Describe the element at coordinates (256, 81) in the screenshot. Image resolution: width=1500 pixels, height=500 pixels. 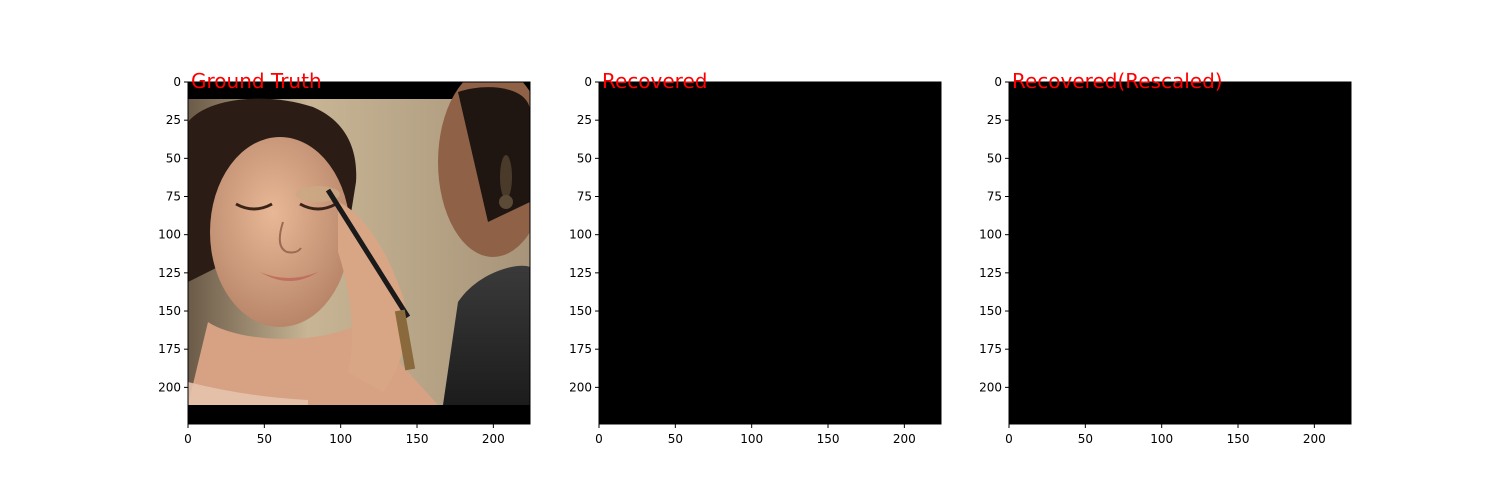
I see `panel-title: Ground Truth` at that location.